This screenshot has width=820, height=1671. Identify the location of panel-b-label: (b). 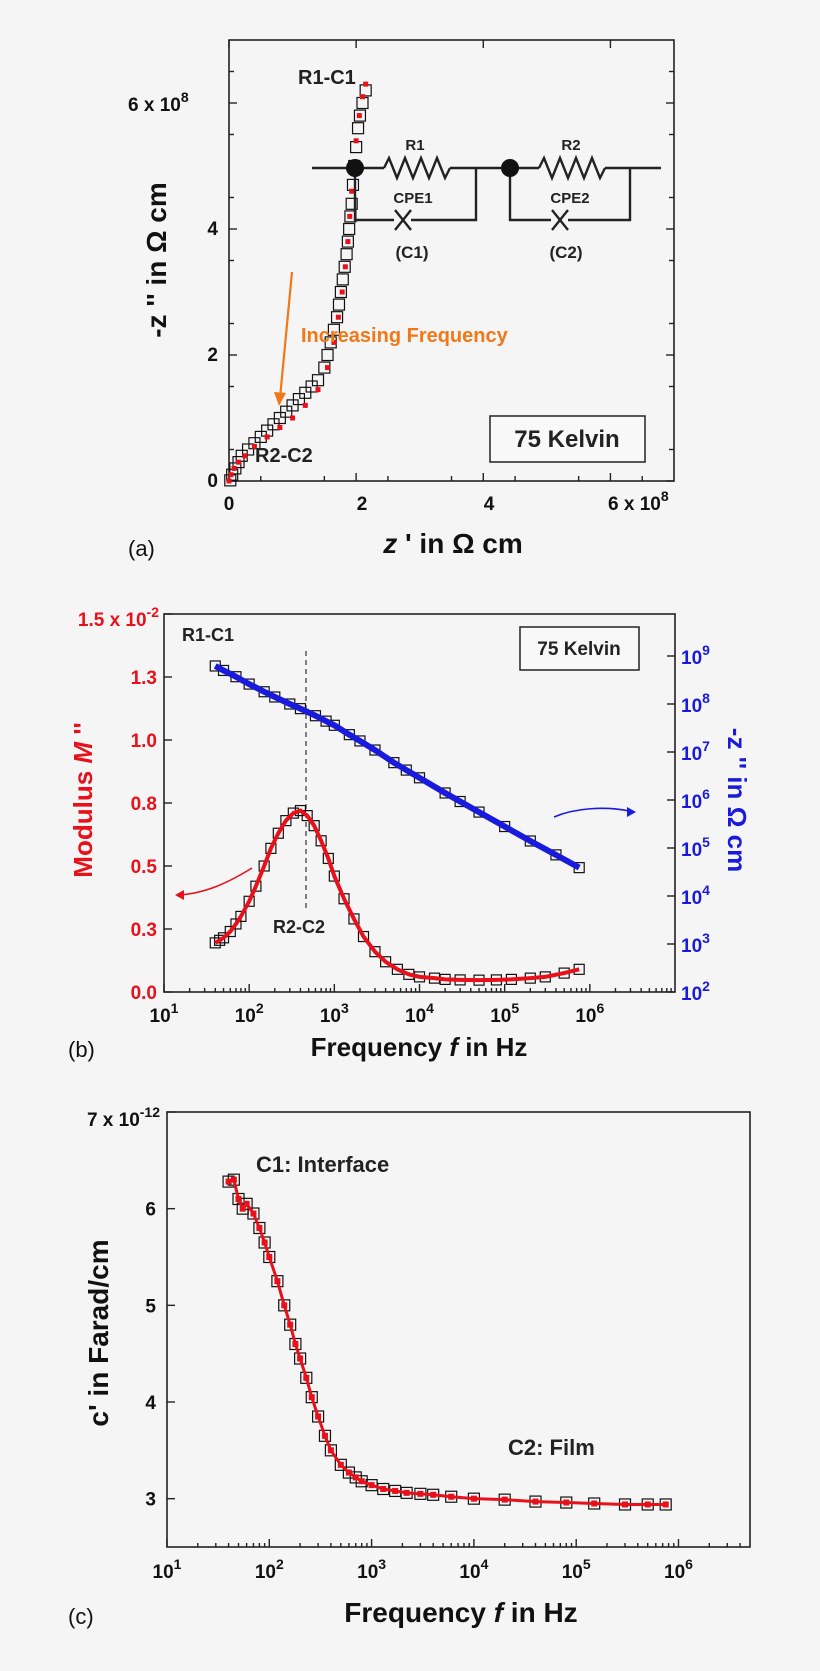
(81, 1049).